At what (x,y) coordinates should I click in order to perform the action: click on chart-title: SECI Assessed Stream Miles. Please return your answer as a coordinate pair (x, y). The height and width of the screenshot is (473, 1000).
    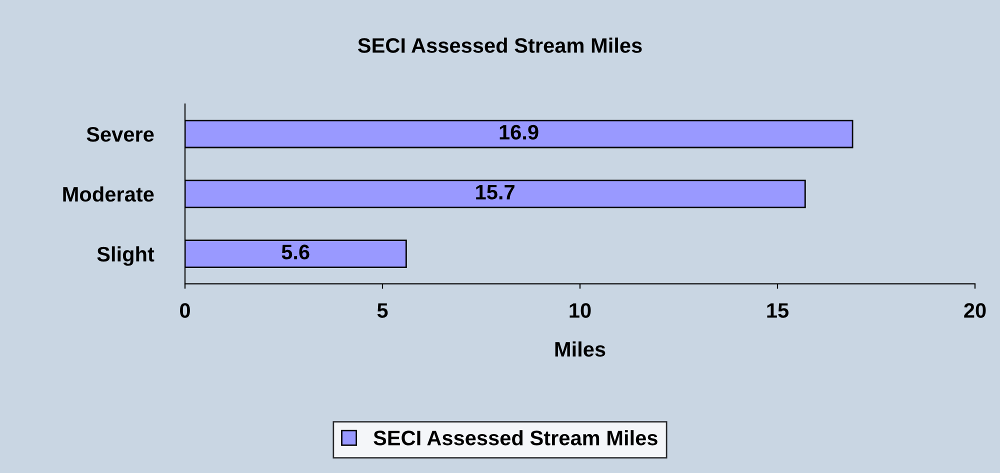
    Looking at the image, I should click on (500, 45).